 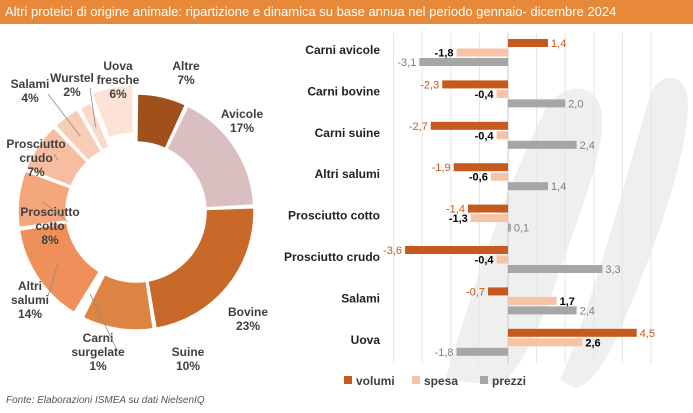 What do you see at coordinates (567, 302) in the screenshot?
I see `data-label-spesa-salami: 1,7` at bounding box center [567, 302].